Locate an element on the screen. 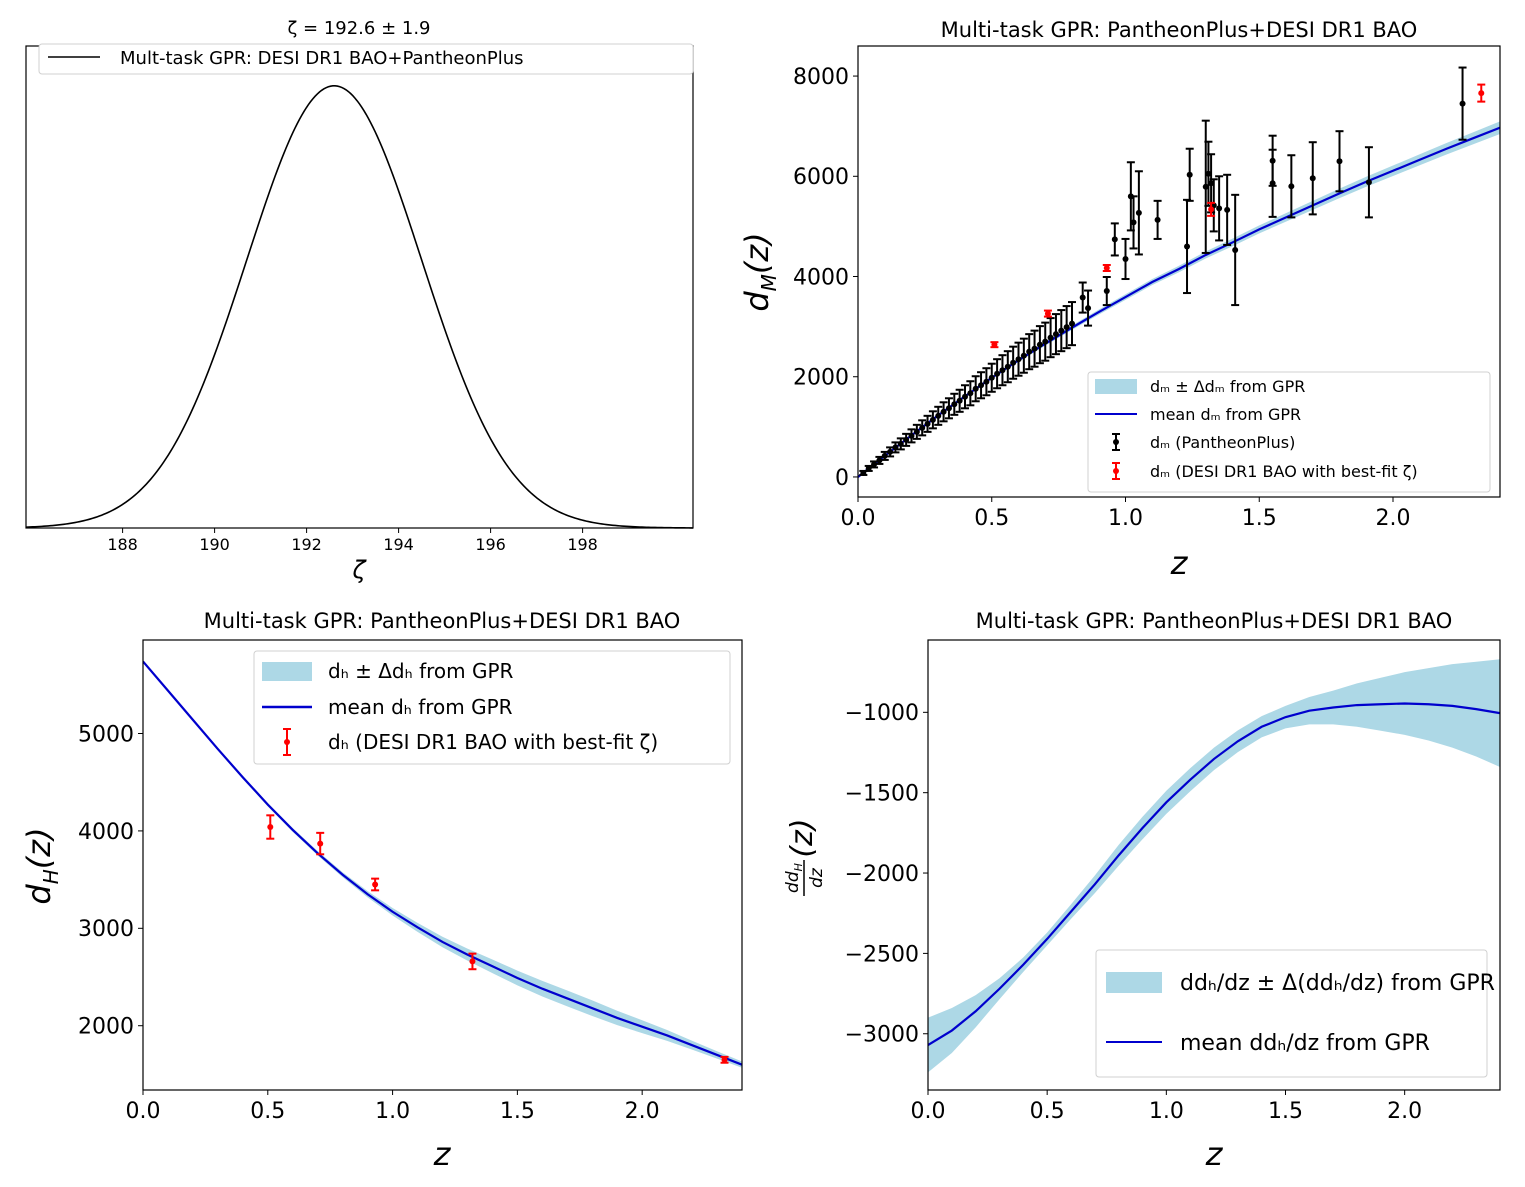 The width and height of the screenshot is (1525, 1187). x-tick-label: 198 is located at coordinates (582, 544).